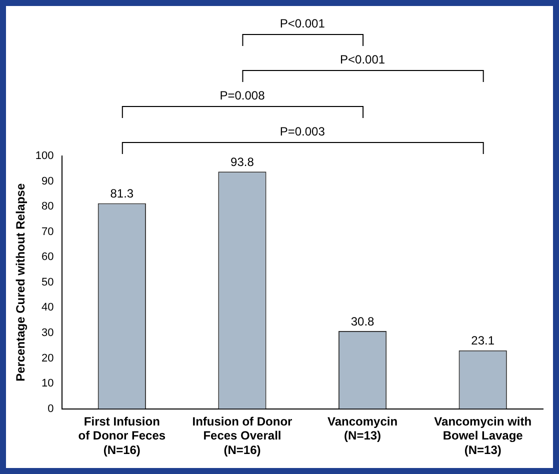 Image resolution: width=559 pixels, height=474 pixels. What do you see at coordinates (122, 193) in the screenshot?
I see `data-label: 81.3` at bounding box center [122, 193].